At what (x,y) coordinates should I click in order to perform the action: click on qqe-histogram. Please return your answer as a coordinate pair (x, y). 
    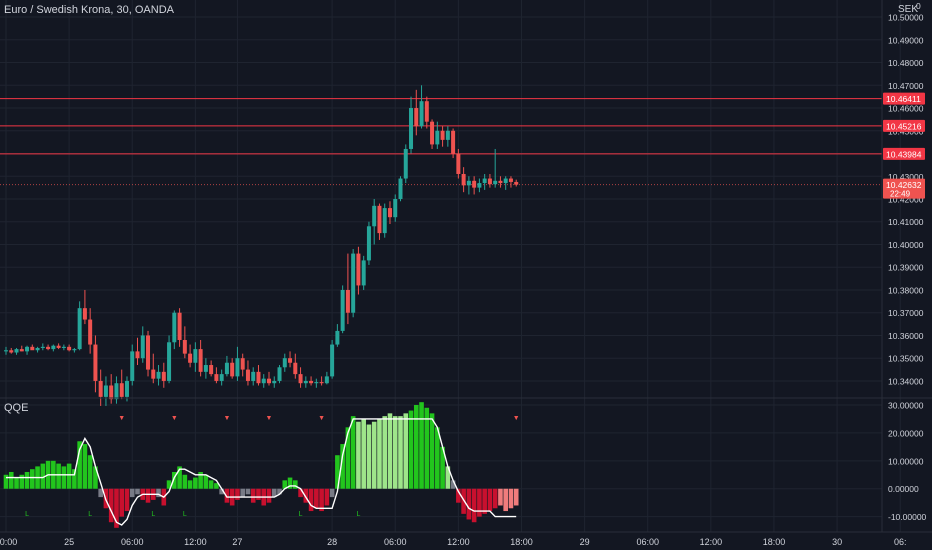
    Looking at the image, I should click on (261, 465).